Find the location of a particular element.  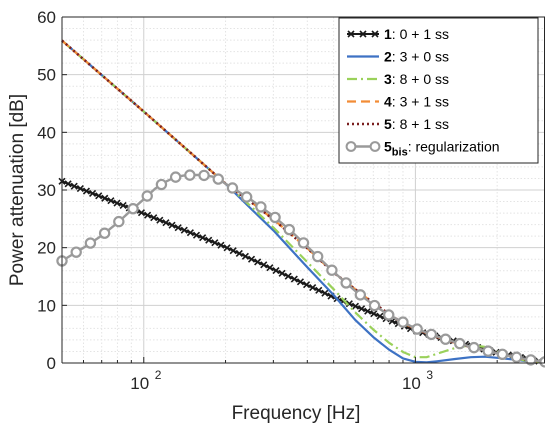

legend-text: : 0 + 1 ss is located at coordinates (420, 34).